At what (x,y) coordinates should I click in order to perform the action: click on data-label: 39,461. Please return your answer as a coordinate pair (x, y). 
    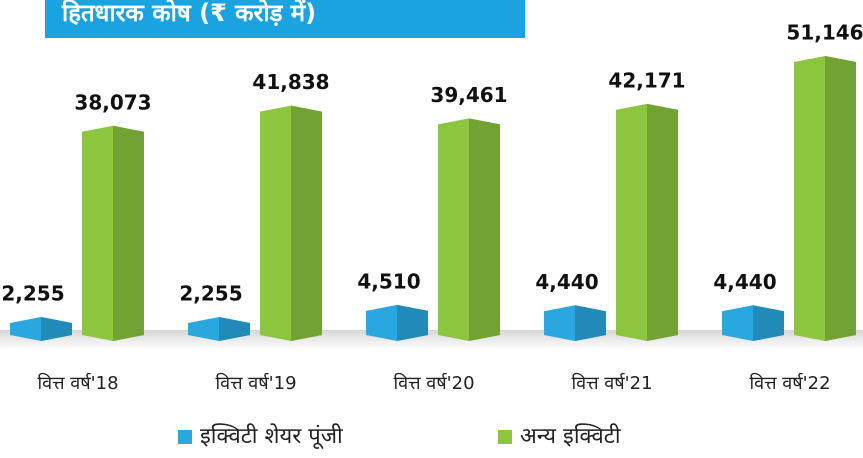
    Looking at the image, I should click on (468, 95).